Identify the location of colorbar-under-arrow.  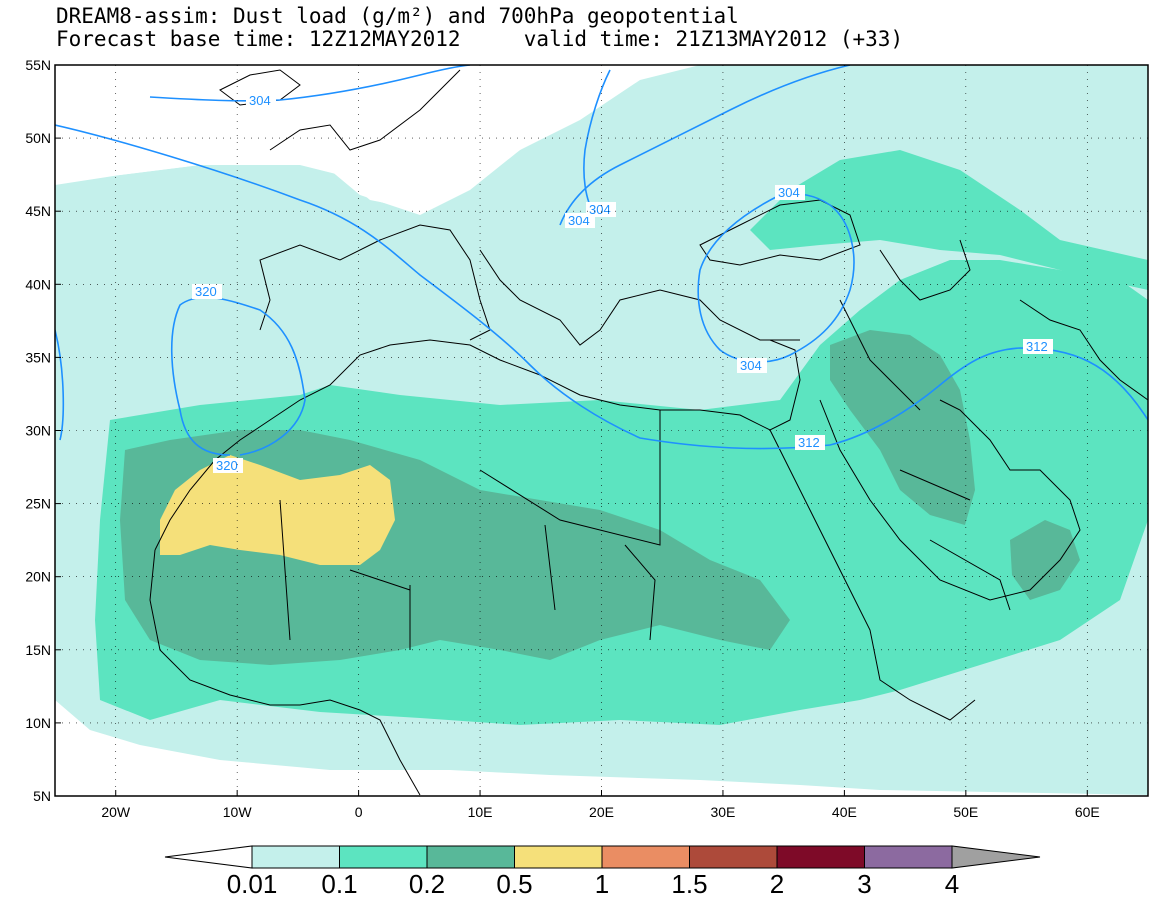
(208, 857).